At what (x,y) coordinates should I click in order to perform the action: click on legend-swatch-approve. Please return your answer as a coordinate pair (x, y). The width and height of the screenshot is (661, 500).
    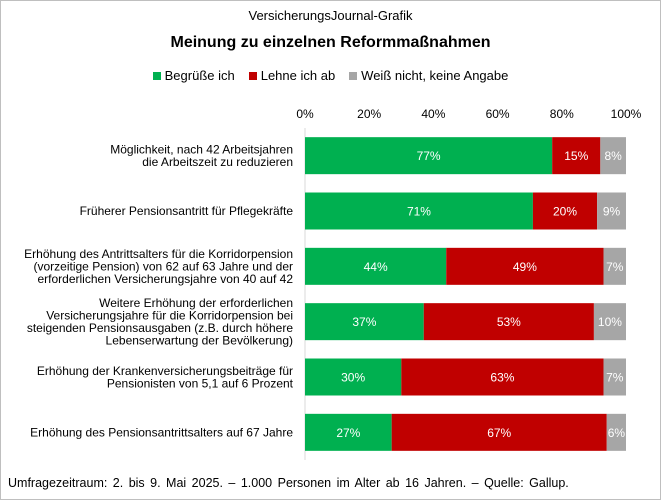
    Looking at the image, I should click on (156, 75).